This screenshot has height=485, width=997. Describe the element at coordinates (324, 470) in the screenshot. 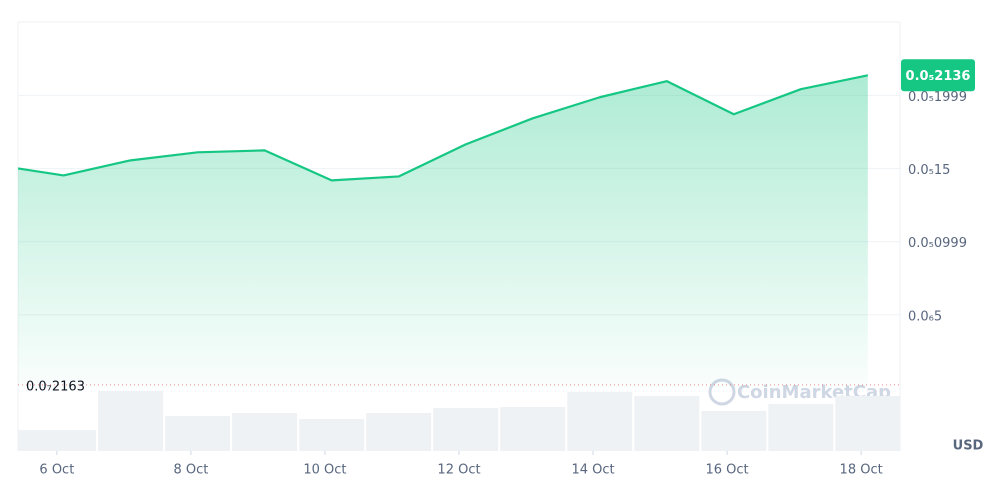

I see `x-tick-label: 10 Oct` at that location.